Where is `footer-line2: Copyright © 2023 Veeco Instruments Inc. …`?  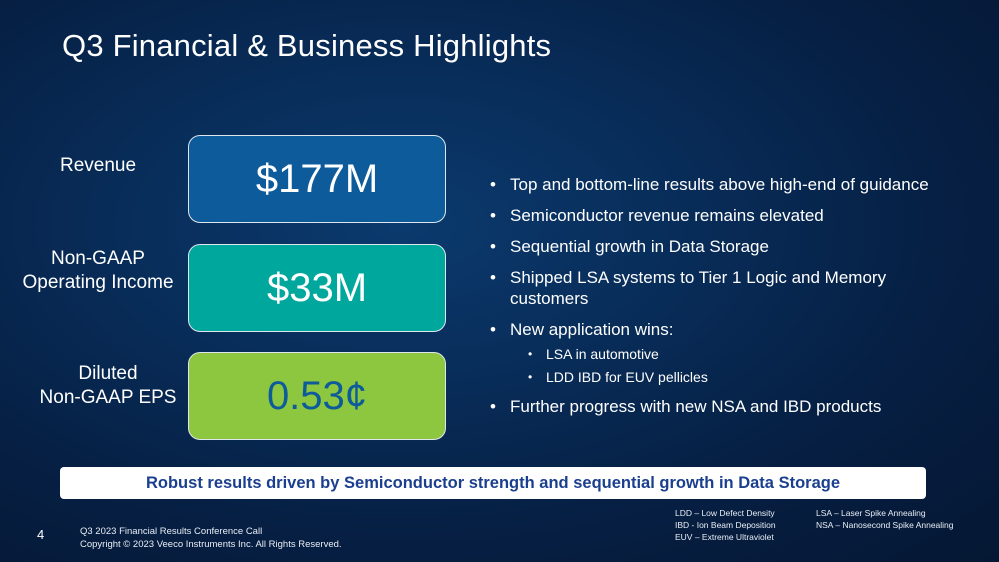 footer-line2: Copyright © 2023 Veeco Instruments Inc. … is located at coordinates (211, 544).